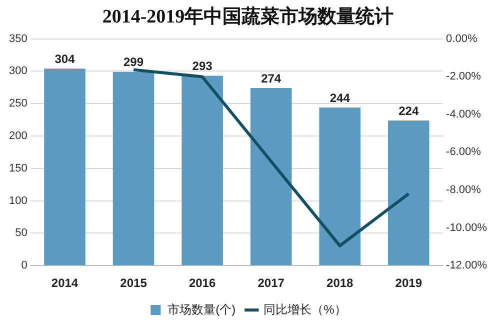 This screenshot has height=328, width=496. I want to click on y2-tick-label: -10.00%, so click(467, 228).